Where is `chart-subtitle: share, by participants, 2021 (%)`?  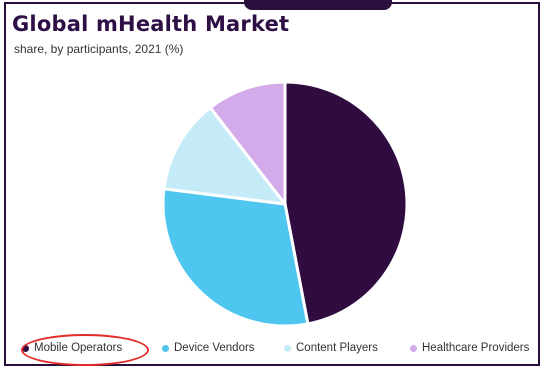 chart-subtitle: share, by participants, 2021 (%) is located at coordinates (99, 49).